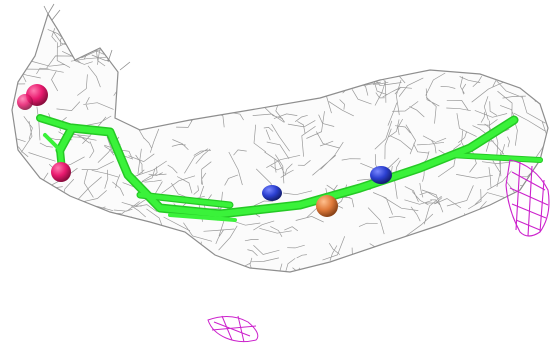  What do you see at coordinates (233, 329) in the screenshot?
I see `difference-density-mesh-bottom` at bounding box center [233, 329].